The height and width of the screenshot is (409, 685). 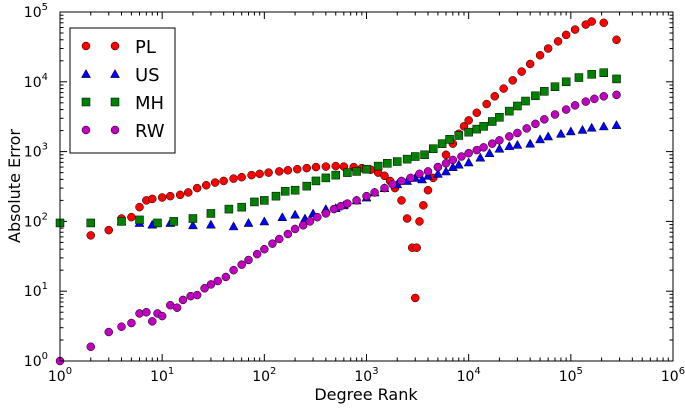 What do you see at coordinates (145, 47) in the screenshot?
I see `legend-label: PL` at bounding box center [145, 47].